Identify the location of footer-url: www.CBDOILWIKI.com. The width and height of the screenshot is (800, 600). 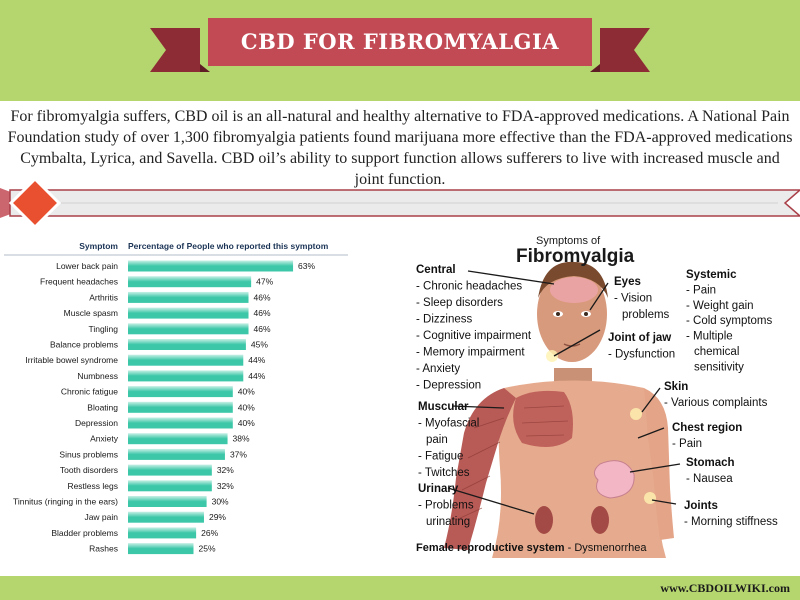
(725, 588).